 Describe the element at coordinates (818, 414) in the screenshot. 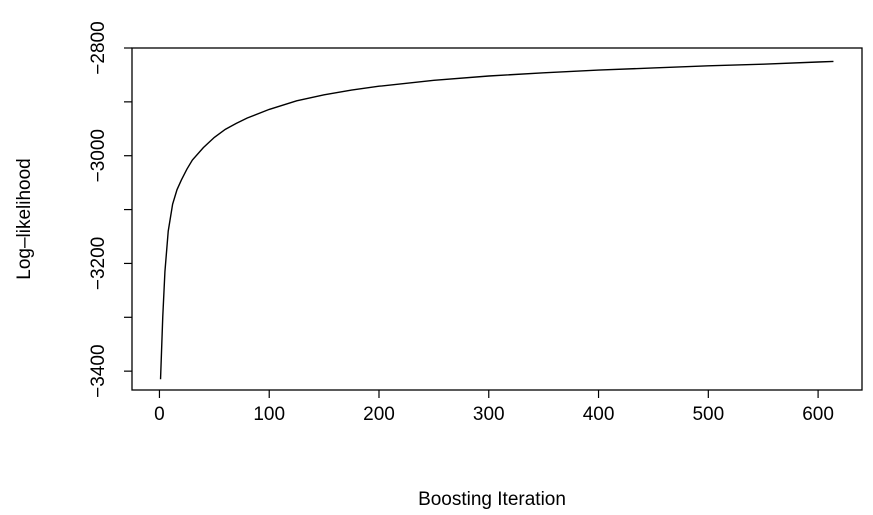

I see `x-tick-label: 600` at that location.